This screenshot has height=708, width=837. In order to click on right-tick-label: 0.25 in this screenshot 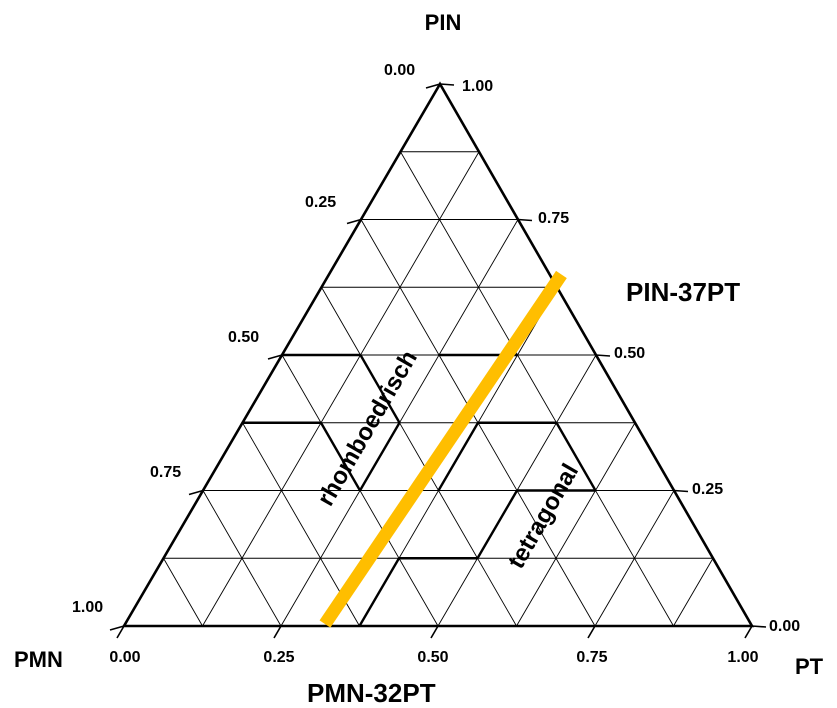, I will do `click(707, 489)`.